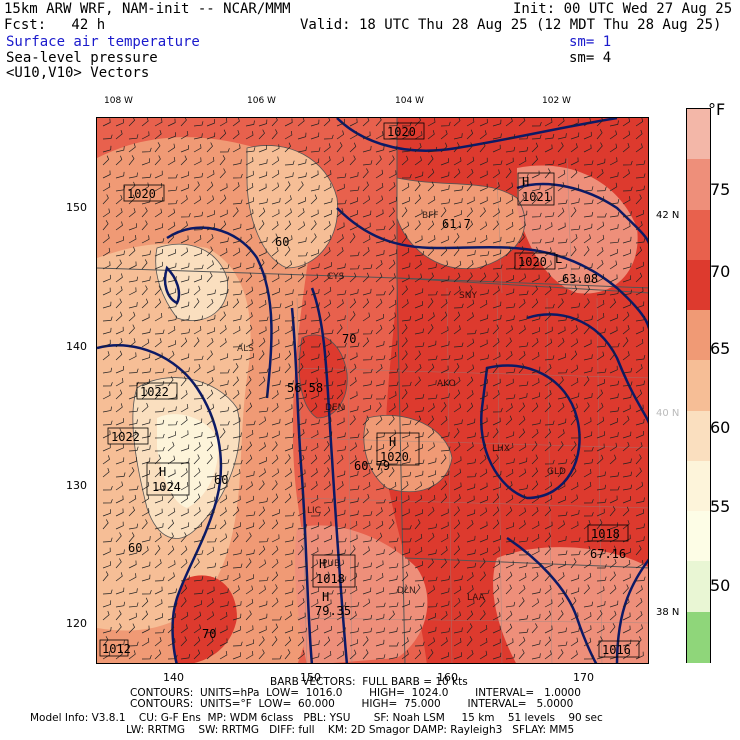 The width and height of the screenshot is (740, 740). I want to click on station-cys: CYS, so click(336, 277).